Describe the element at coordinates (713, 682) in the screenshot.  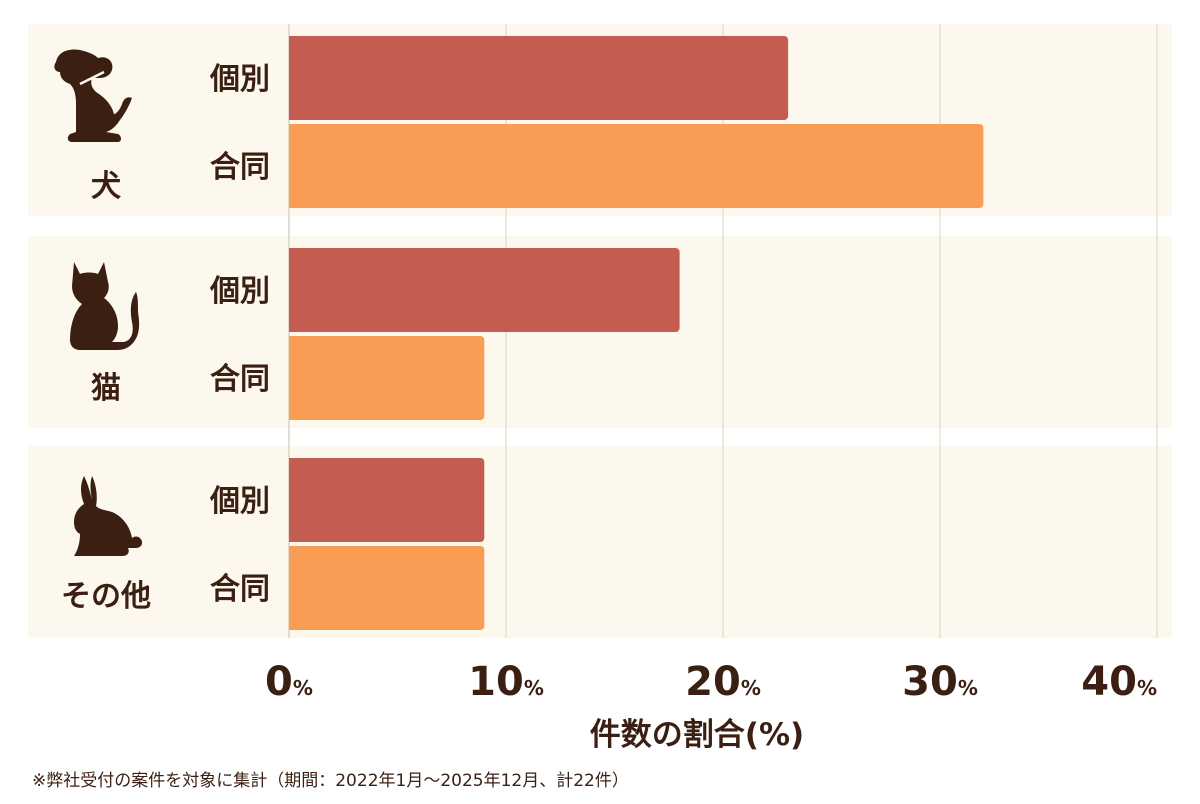
I see `x-tick-value: 20` at that location.